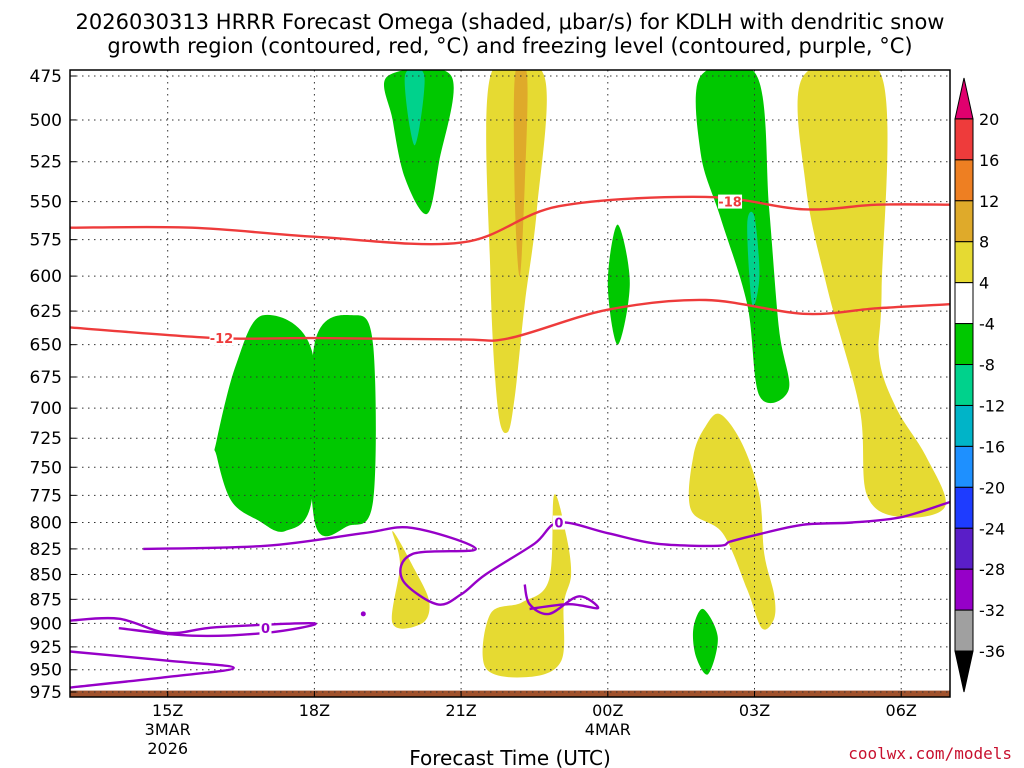  I want to click on x-tick-label-21Z: 21Z, so click(460, 710).